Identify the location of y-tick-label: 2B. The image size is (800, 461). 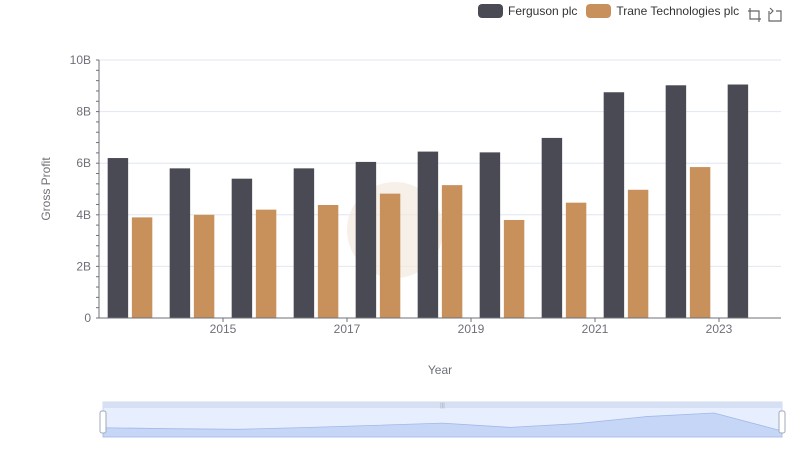
(83, 266).